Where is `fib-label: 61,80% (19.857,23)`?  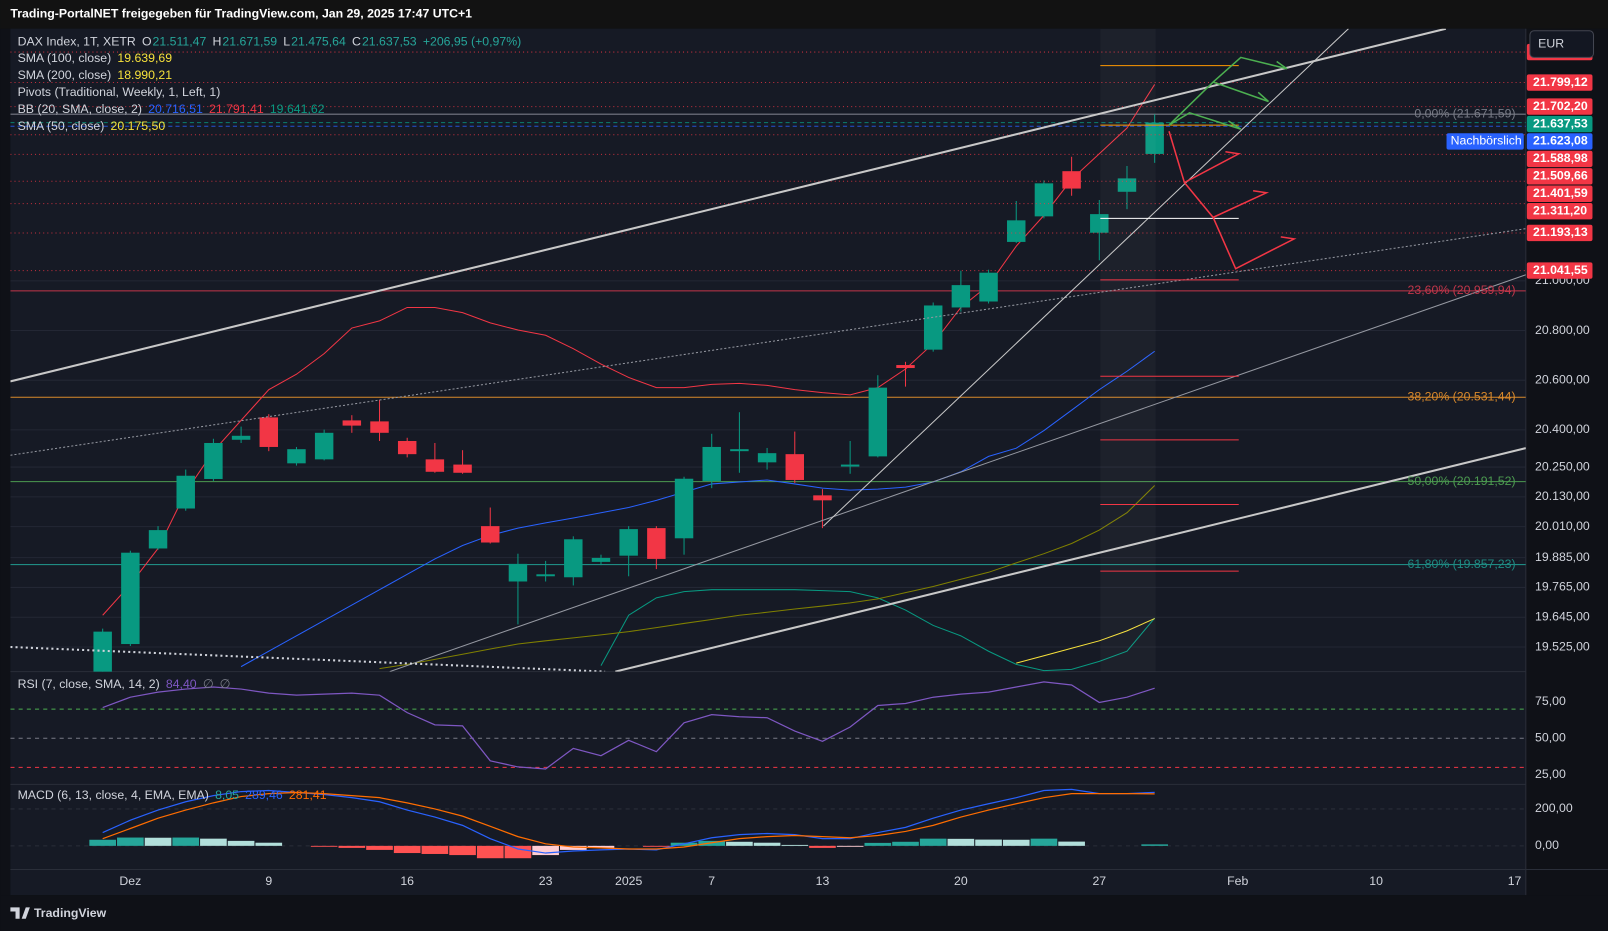 fib-label: 61,80% (19.857,23) is located at coordinates (1462, 564).